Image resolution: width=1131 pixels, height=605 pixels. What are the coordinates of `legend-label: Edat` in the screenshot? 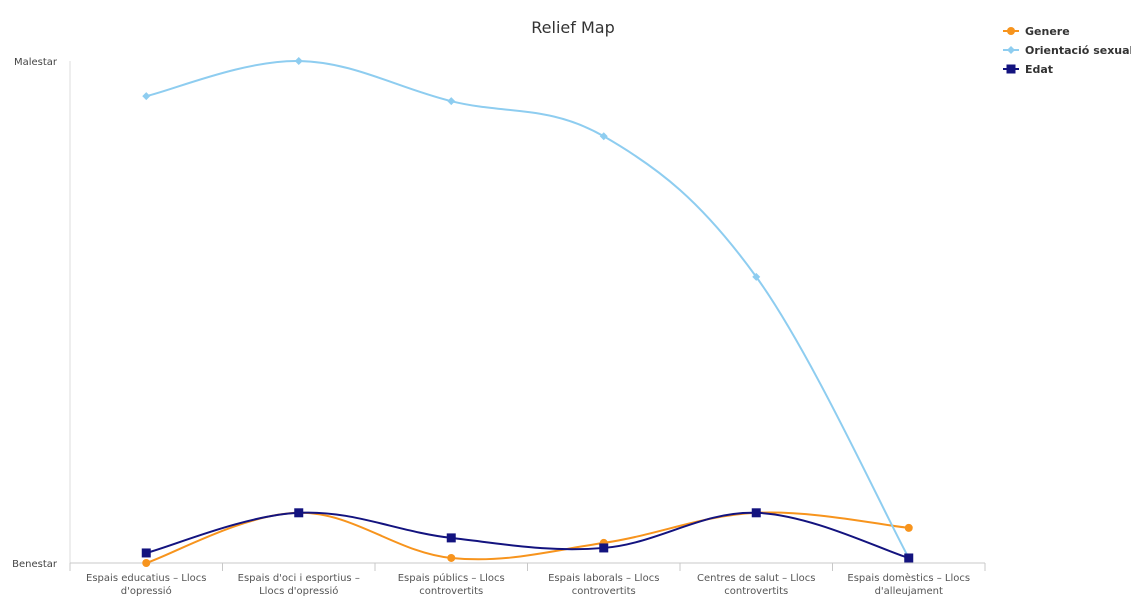 It's located at (1039, 69).